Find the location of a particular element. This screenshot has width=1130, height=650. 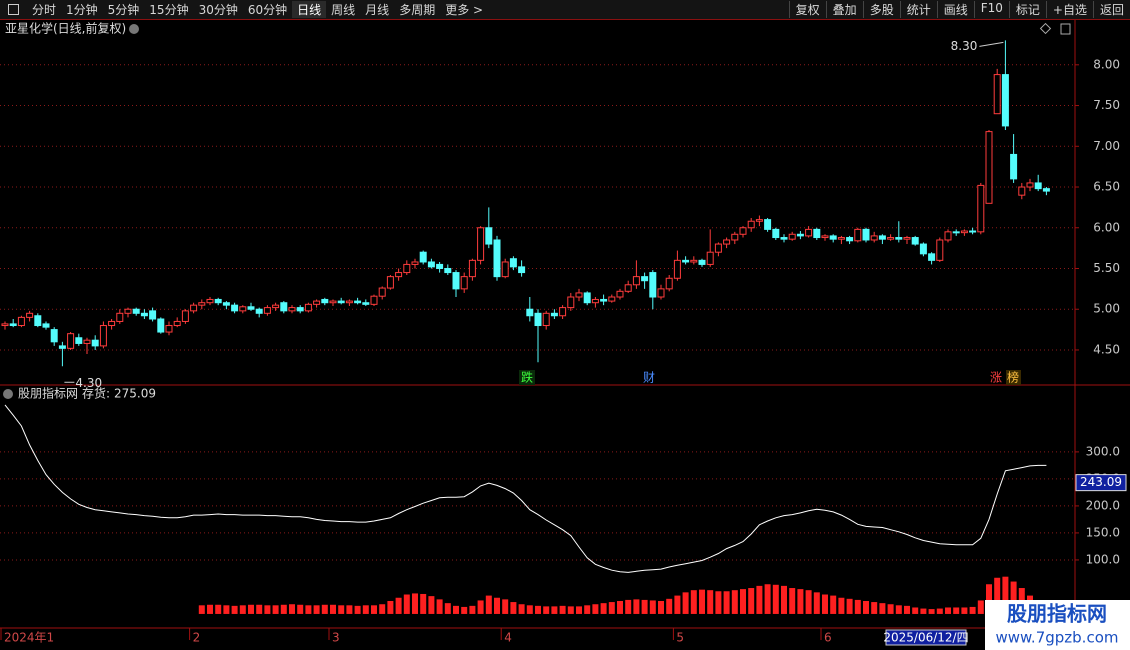

y-tick-label: 4.50 is located at coordinates (1106, 349).